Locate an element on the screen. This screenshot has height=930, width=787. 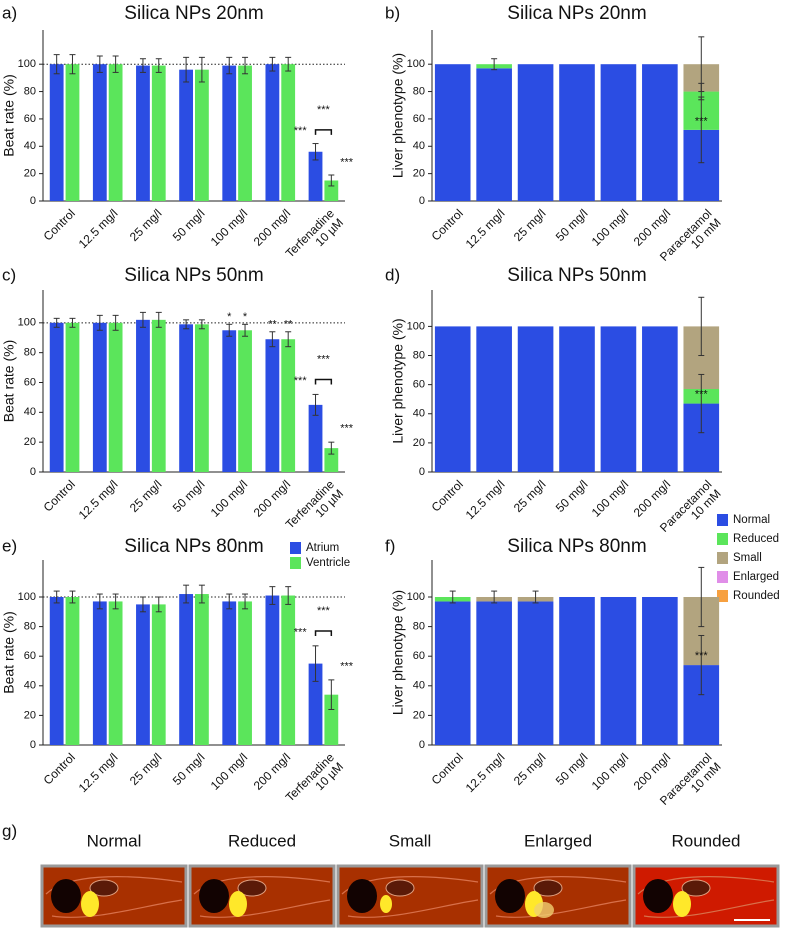
larva-eye is located at coordinates (214, 896).